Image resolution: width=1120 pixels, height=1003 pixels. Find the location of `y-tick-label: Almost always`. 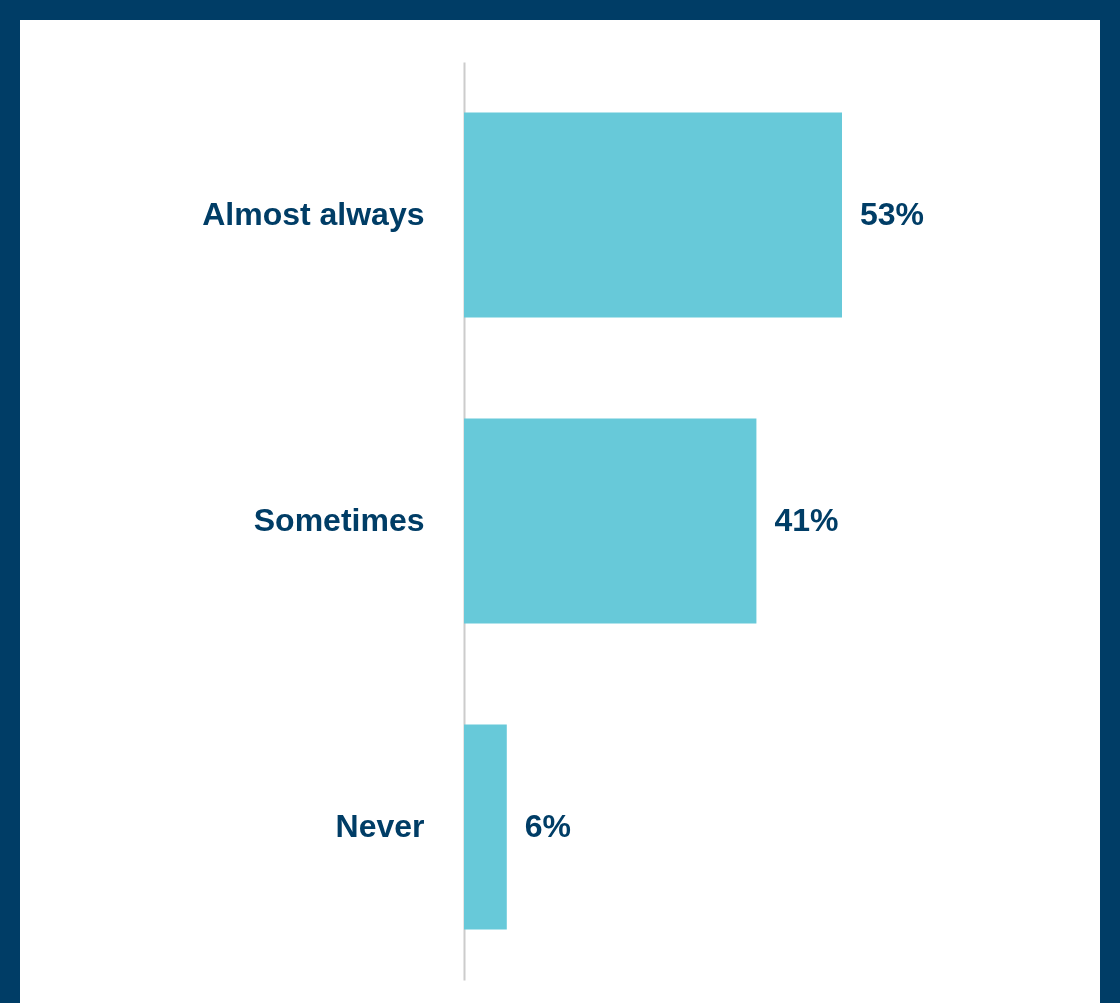

y-tick-label: Almost always is located at coordinates (313, 214).